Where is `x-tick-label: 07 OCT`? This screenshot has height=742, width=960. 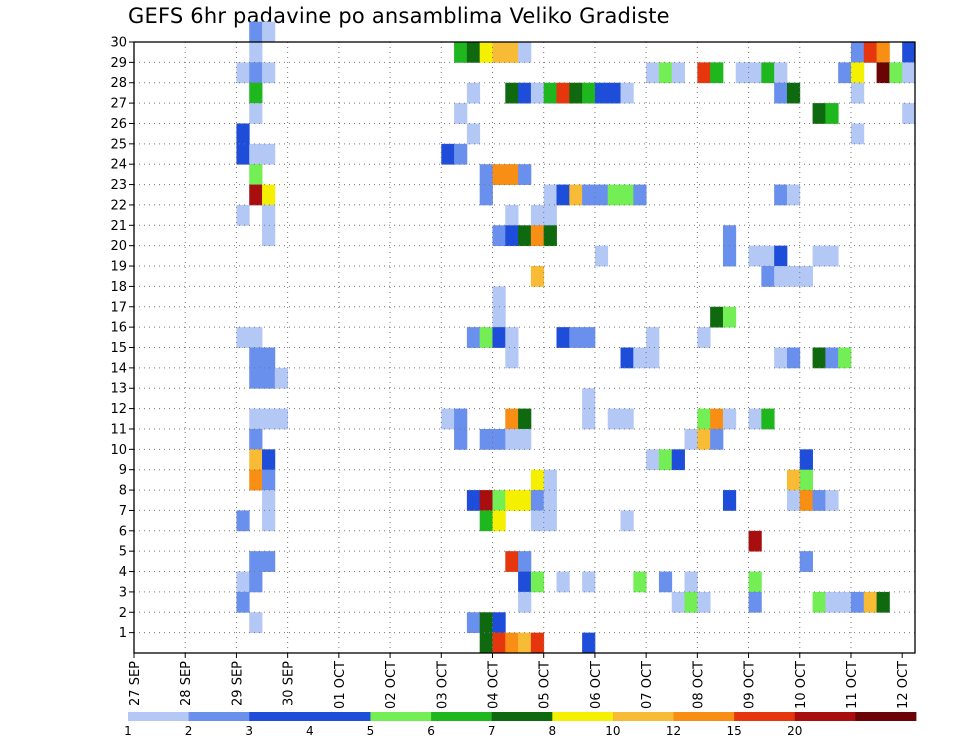
x-tick-label: 07 OCT is located at coordinates (647, 685).